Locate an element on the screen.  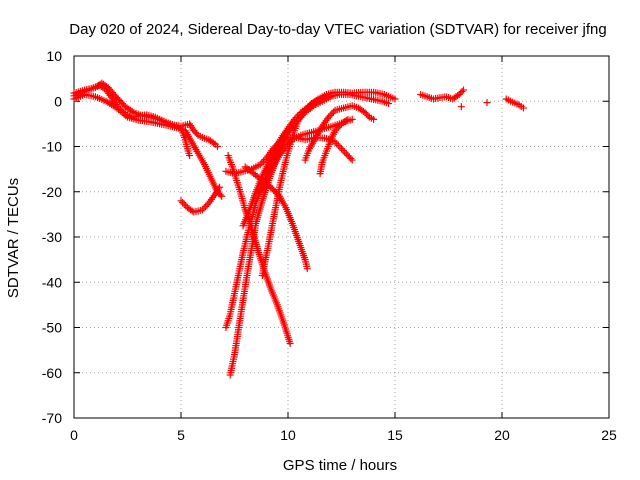
series-track-d is located at coordinates (200, 199).